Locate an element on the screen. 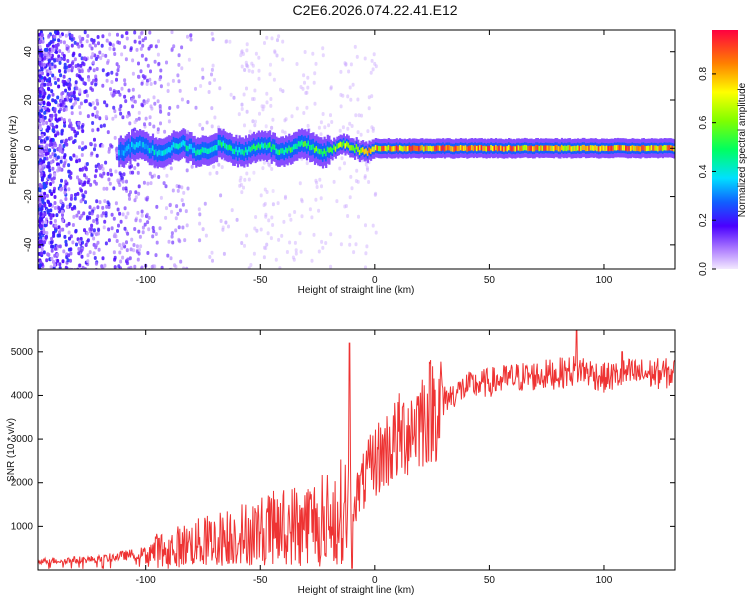  y-tick-label: 20 is located at coordinates (28, 100).